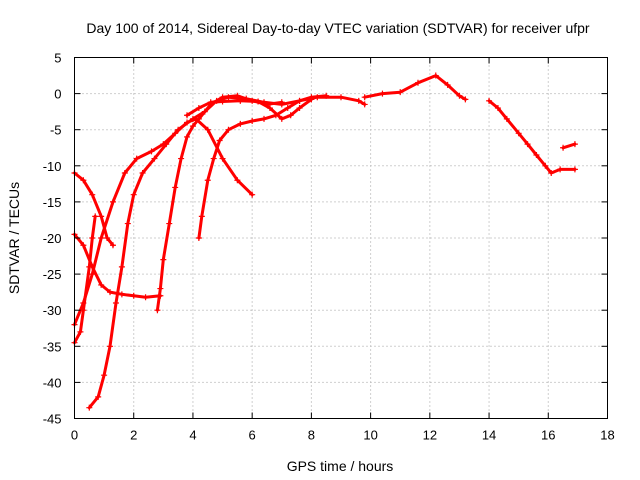  What do you see at coordinates (192, 435) in the screenshot?
I see `x-tick-label: 4` at bounding box center [192, 435].